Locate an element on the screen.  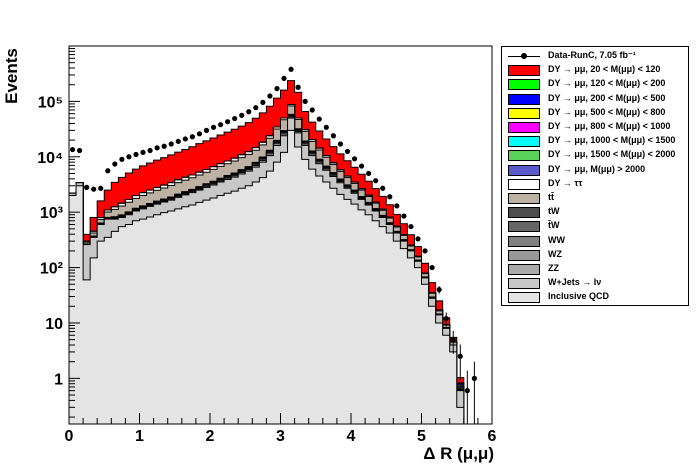
y-tick-label: 10³ is located at coordinates (51, 213).